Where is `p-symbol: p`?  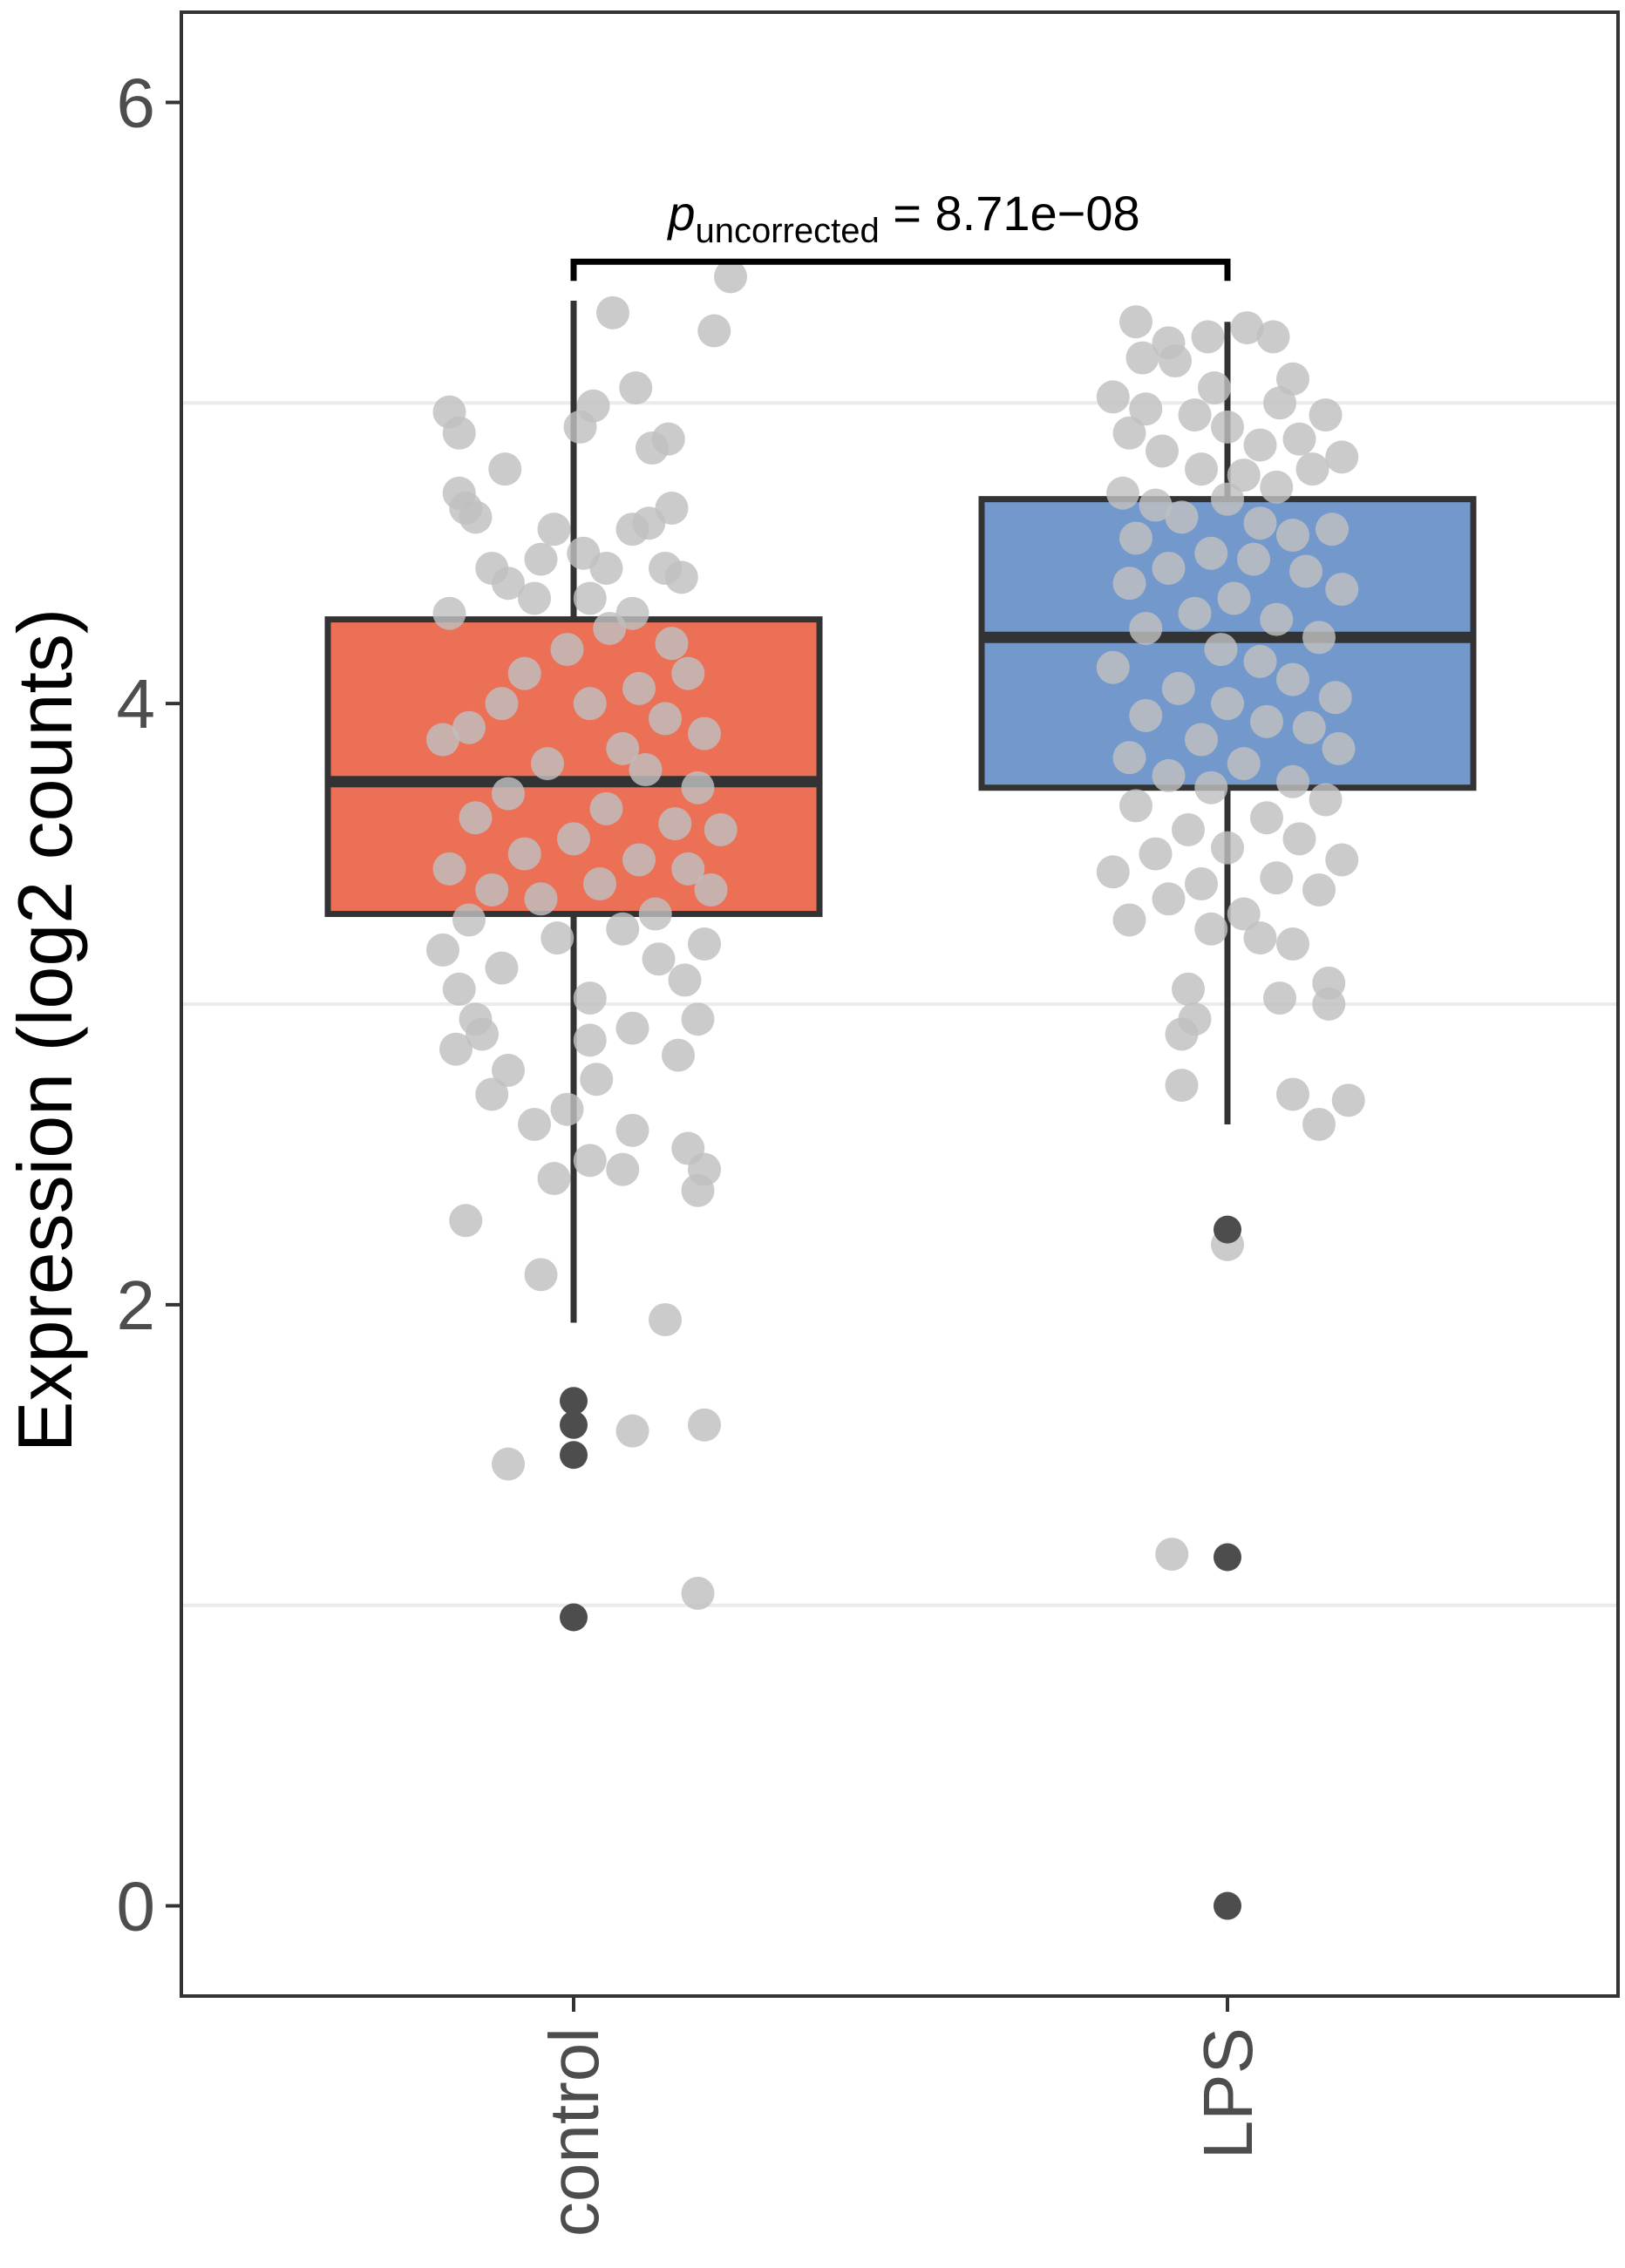
p-symbol: p is located at coordinates (680, 214).